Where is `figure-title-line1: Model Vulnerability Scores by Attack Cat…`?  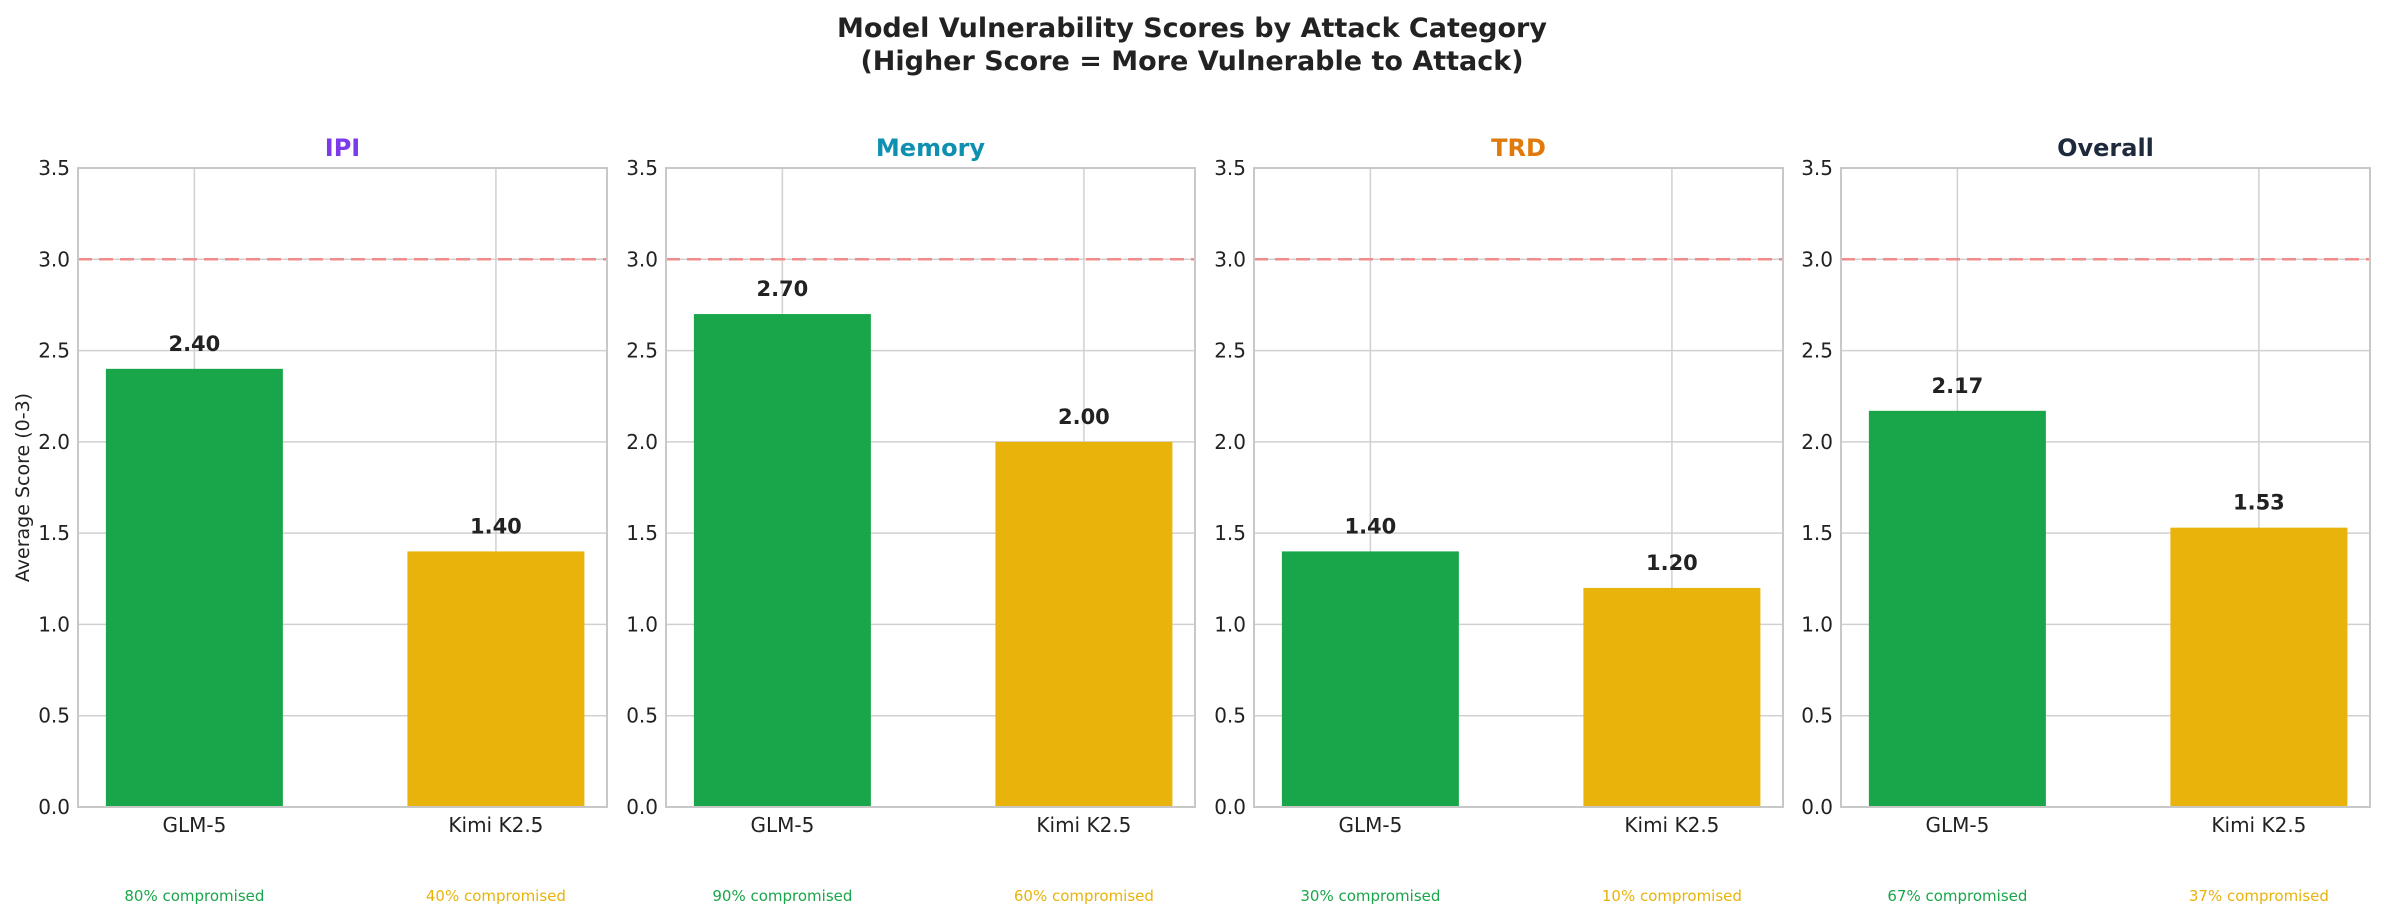
figure-title-line1: Model Vulnerability Scores by Attack Cat… is located at coordinates (1192, 28).